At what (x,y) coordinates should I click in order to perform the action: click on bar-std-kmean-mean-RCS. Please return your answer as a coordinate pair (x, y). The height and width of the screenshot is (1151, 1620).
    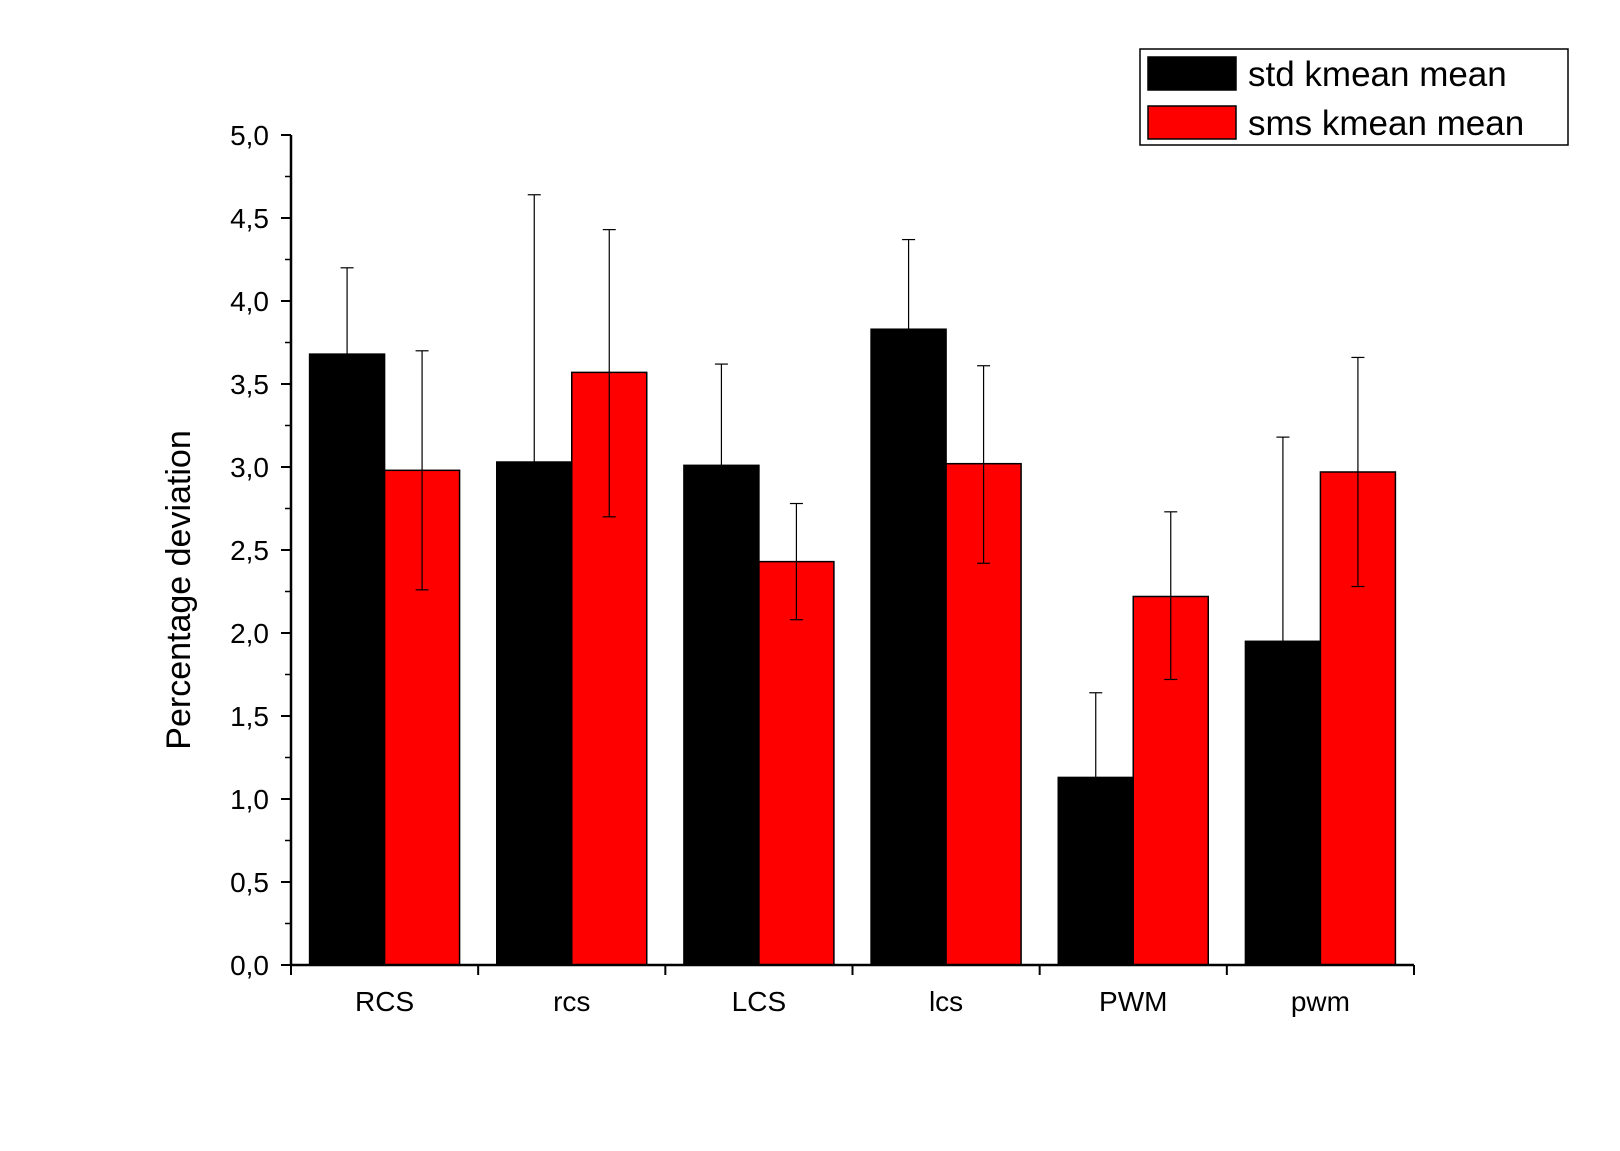
    Looking at the image, I should click on (347, 659).